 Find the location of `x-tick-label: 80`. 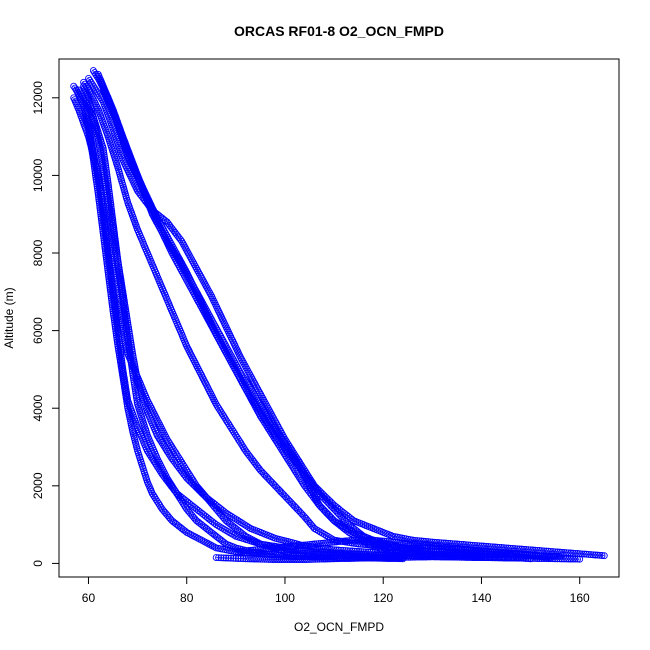

x-tick-label: 80 is located at coordinates (187, 598).